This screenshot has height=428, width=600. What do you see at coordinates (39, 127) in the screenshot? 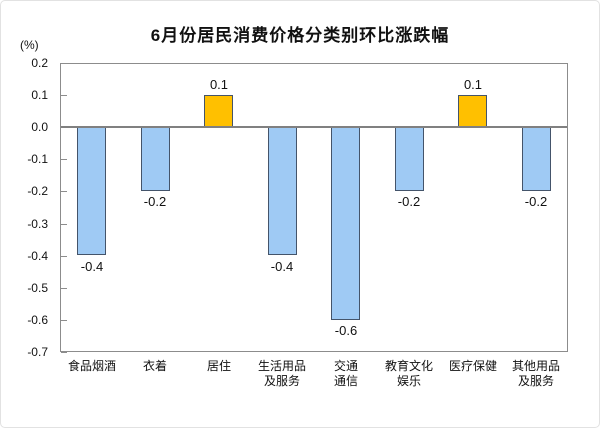
I see `y-tick-label: 0.0` at bounding box center [39, 127].